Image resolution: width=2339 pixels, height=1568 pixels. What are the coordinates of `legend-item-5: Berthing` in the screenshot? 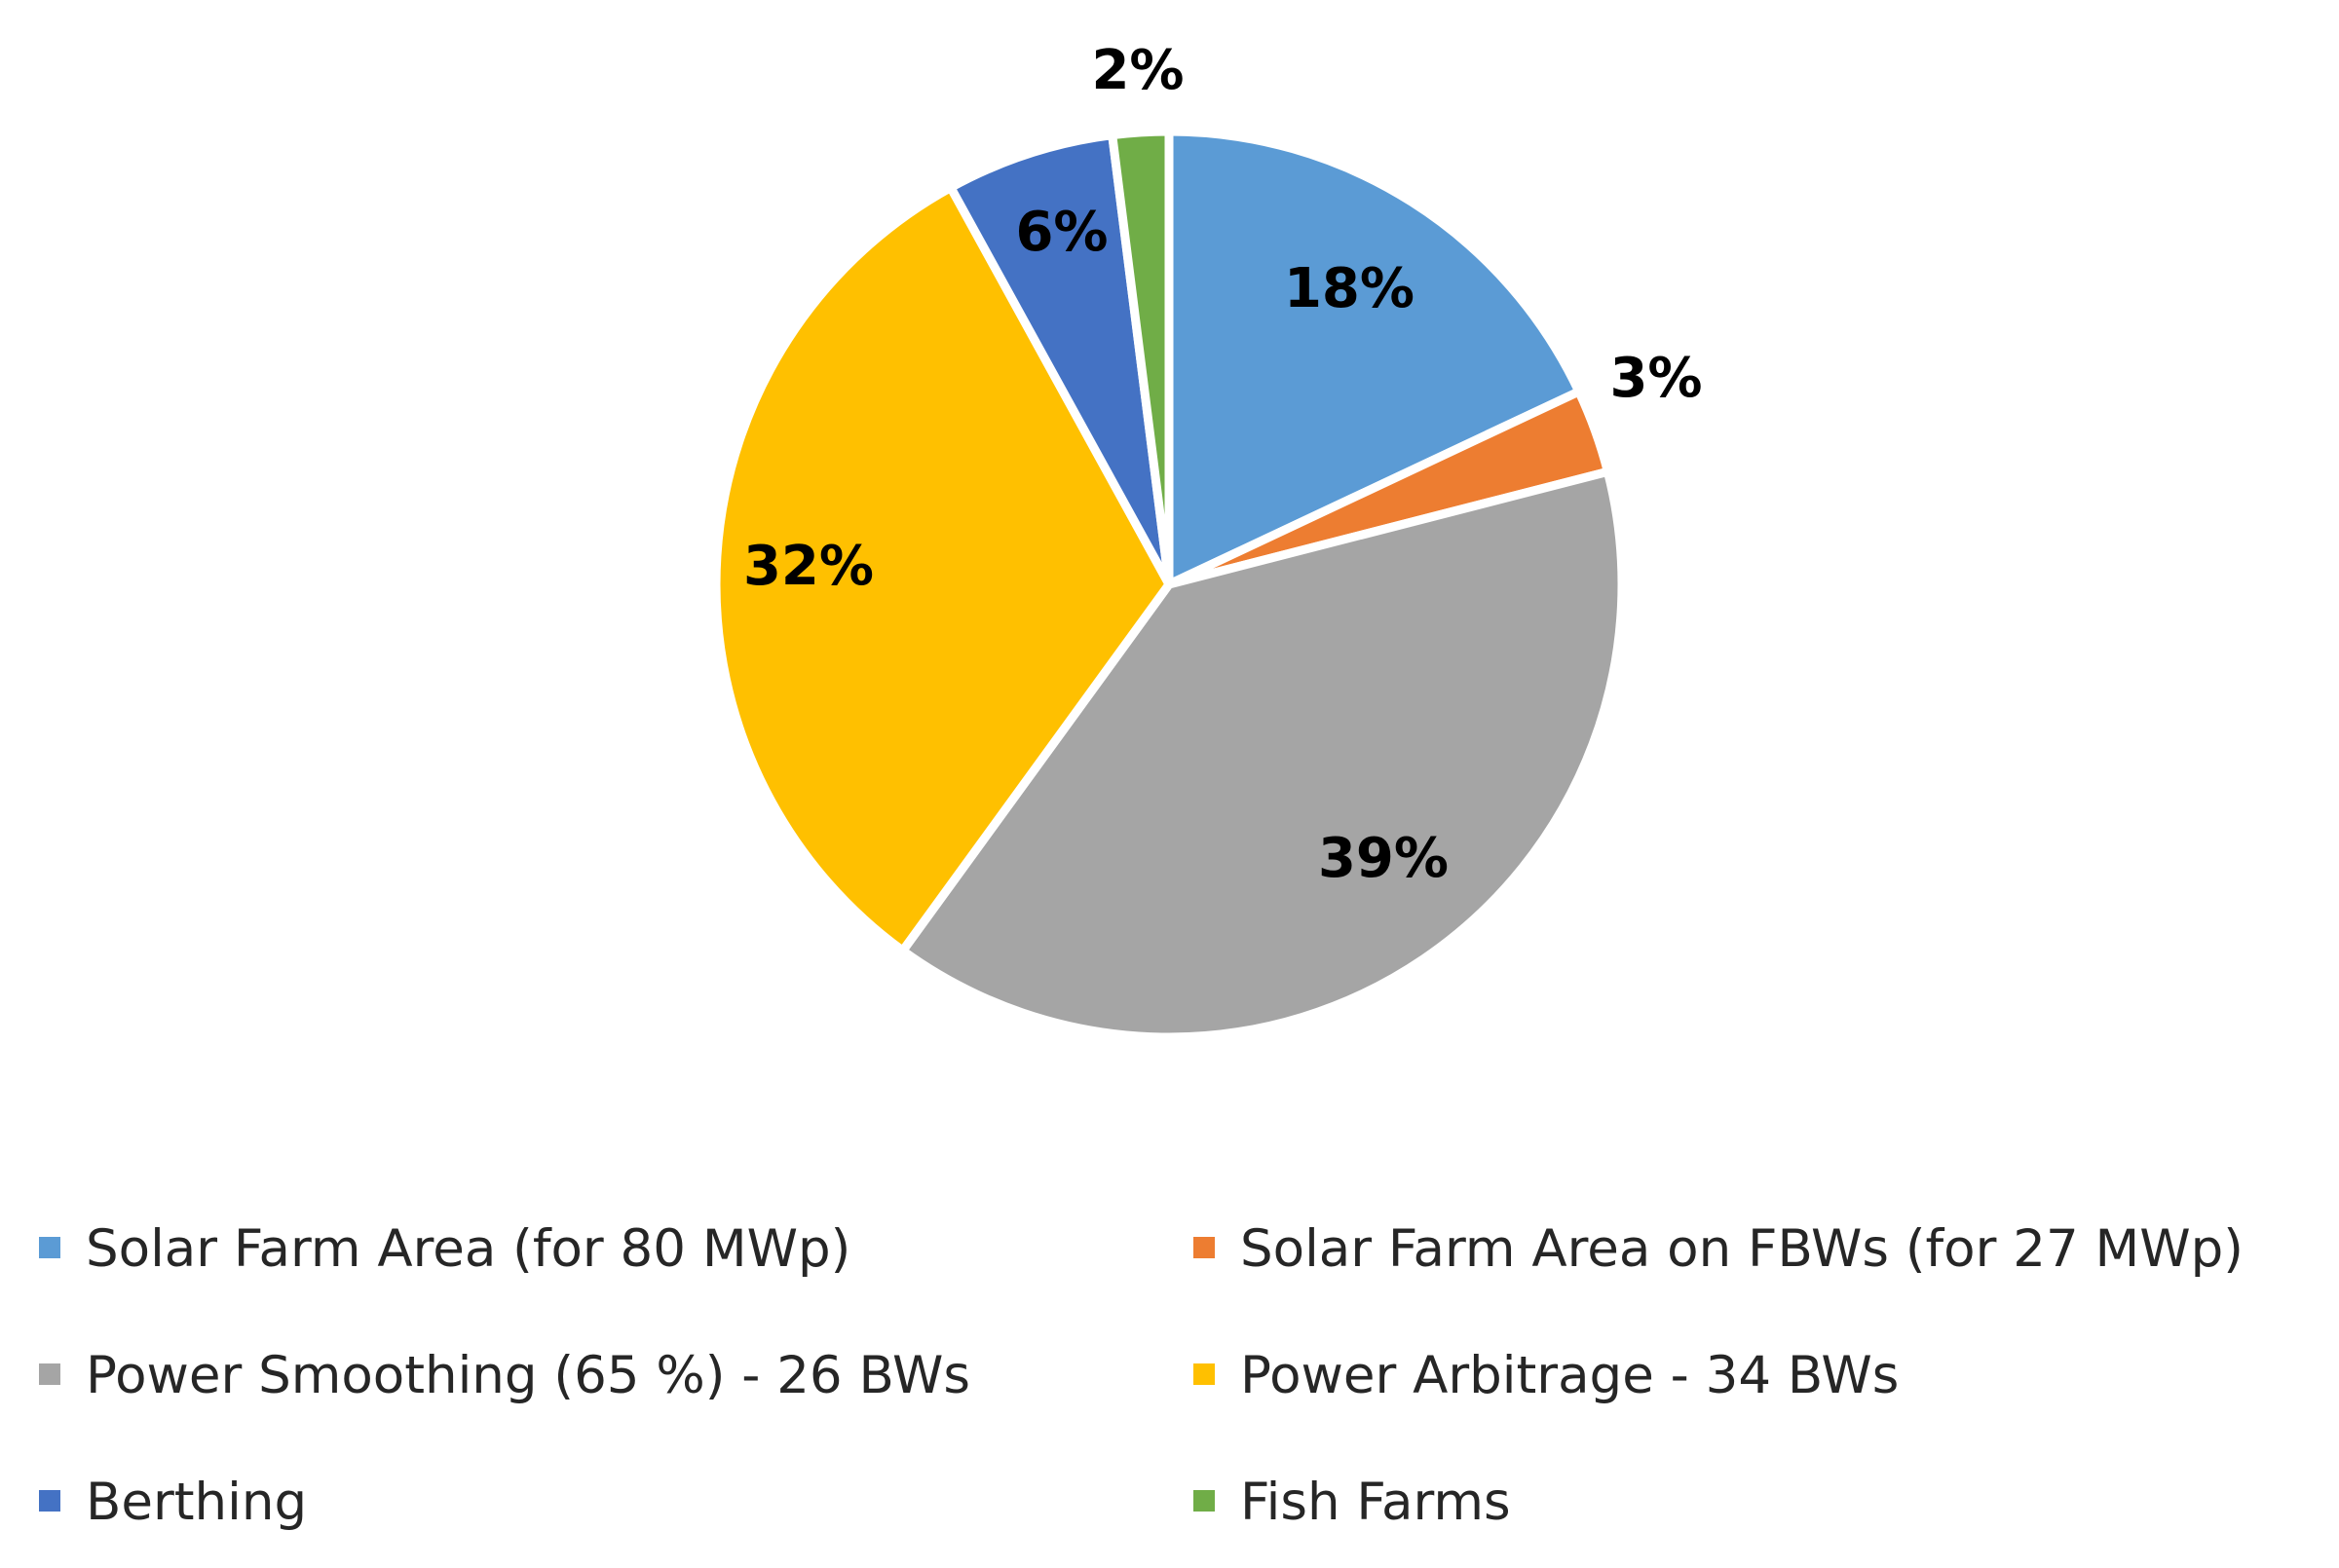 It's located at (173, 1502).